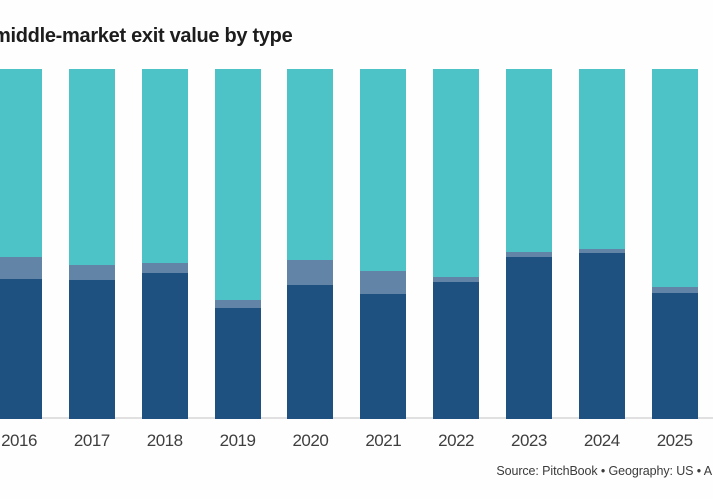  What do you see at coordinates (456, 279) in the screenshot?
I see `segment-steel-blue-middle-segment-2022` at bounding box center [456, 279].